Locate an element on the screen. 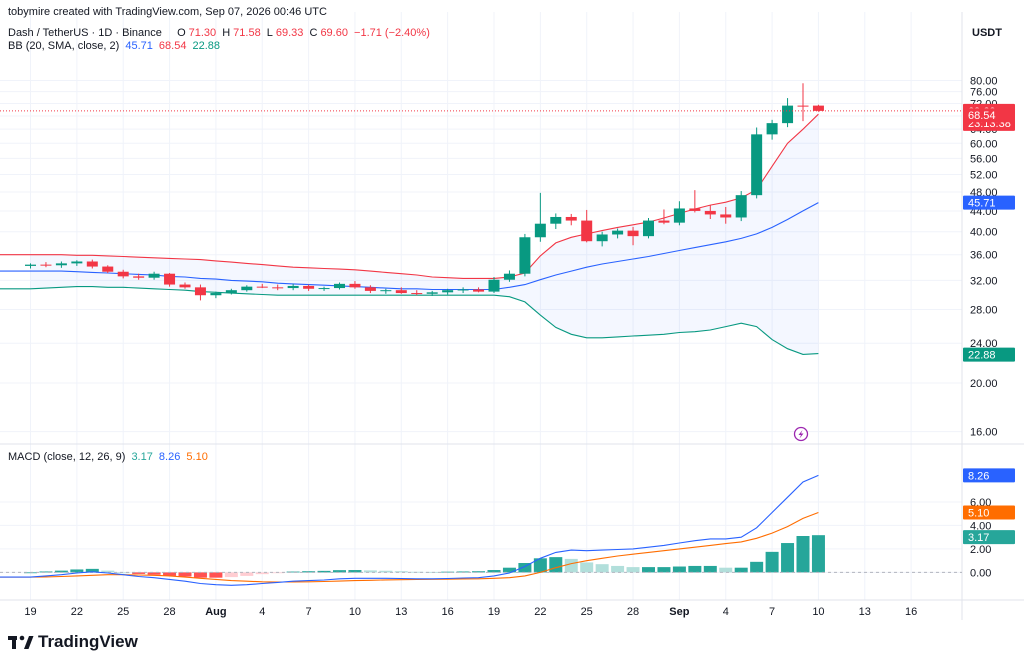 The width and height of the screenshot is (1024, 666). time-tick-label: 22 is located at coordinates (77, 612).